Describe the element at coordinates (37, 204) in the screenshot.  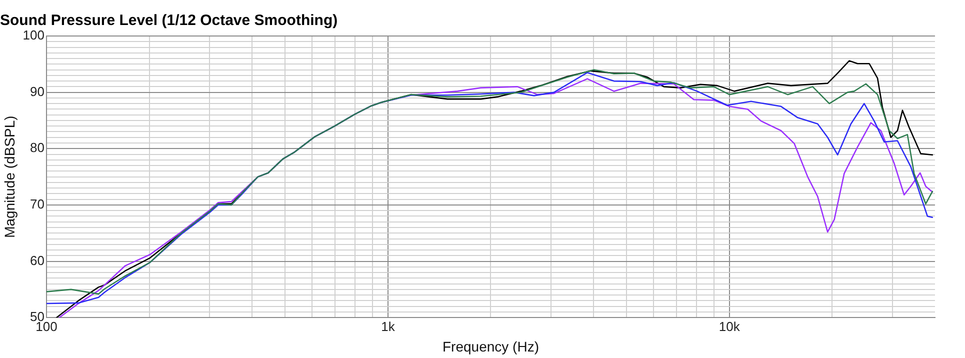
I see `y-tick-label: 70` at that location.